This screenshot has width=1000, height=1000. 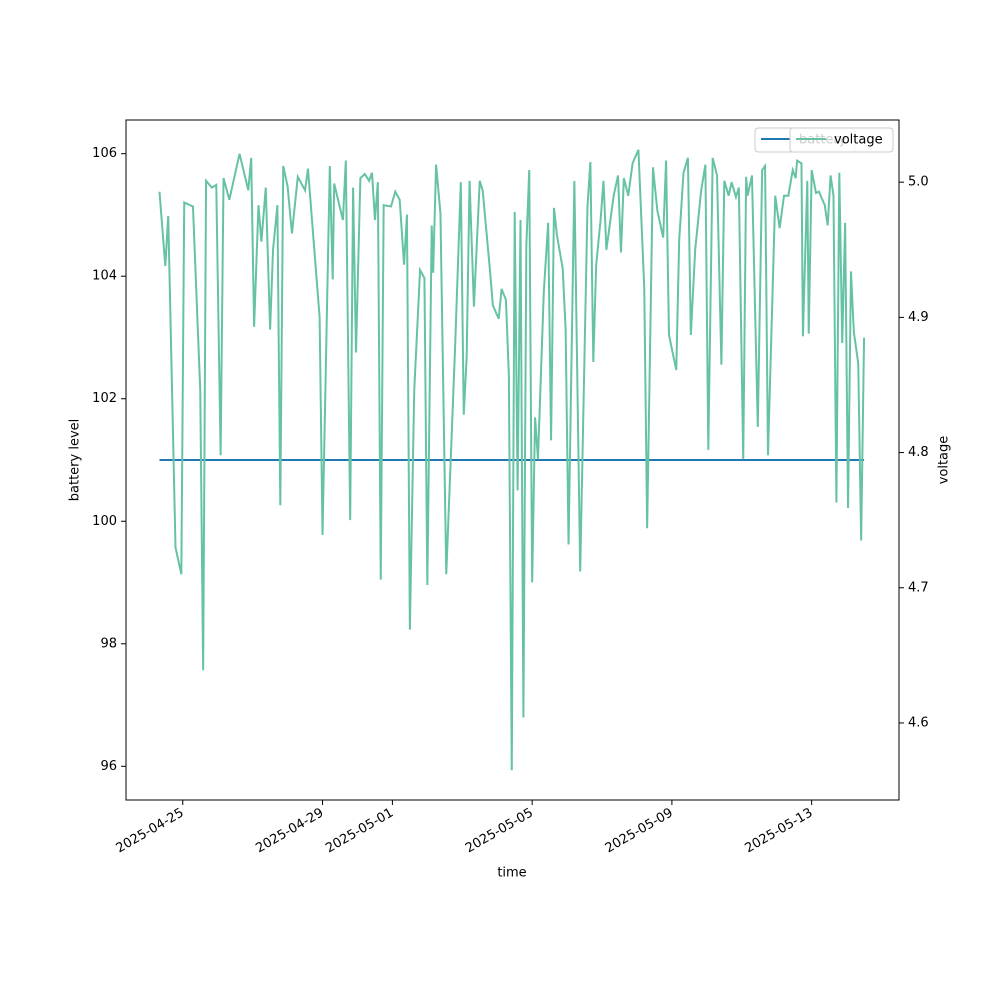 What do you see at coordinates (511, 873) in the screenshot?
I see `x-axis-label: time` at bounding box center [511, 873].